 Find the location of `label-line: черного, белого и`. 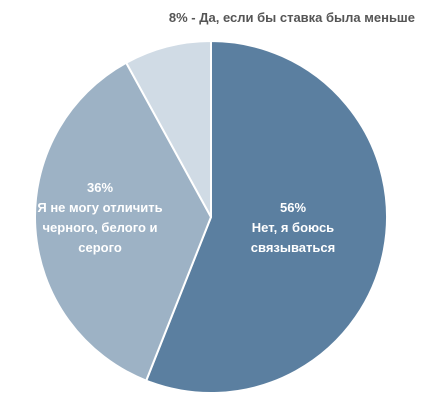

label-line: черного, белого и is located at coordinates (100, 227).